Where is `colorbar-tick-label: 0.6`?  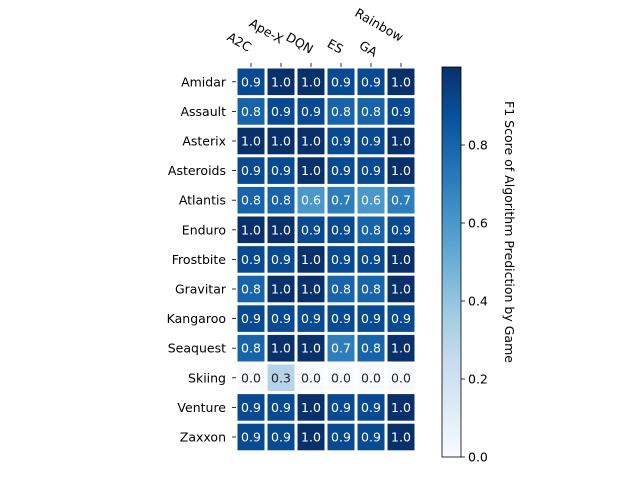
colorbar-tick-label: 0.6 is located at coordinates (478, 223).